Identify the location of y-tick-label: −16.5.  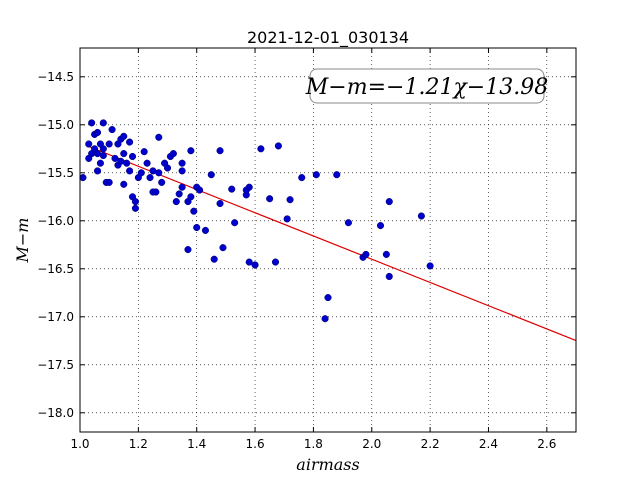
(55, 269).